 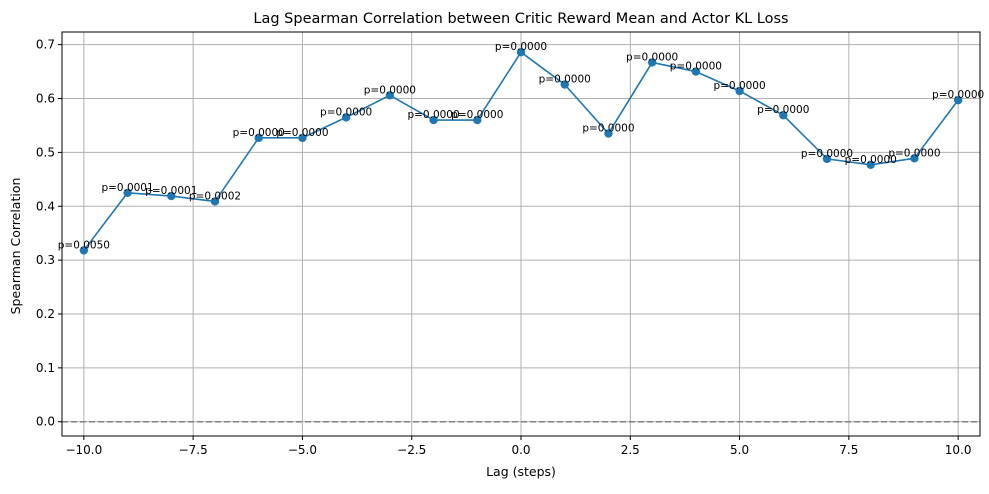 I want to click on x-tick-label: 0.0, so click(x=520, y=450).